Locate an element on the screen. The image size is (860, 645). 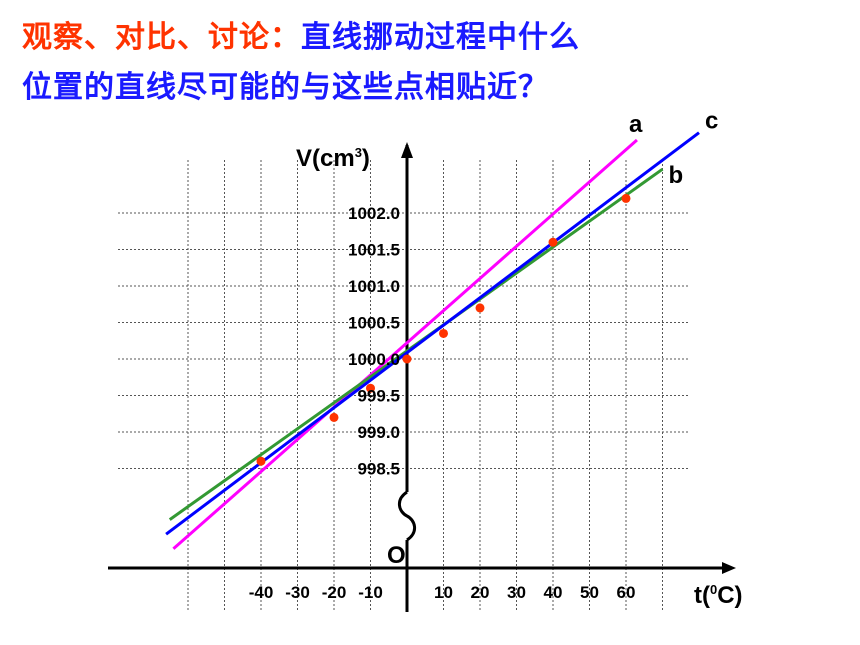
y-tick-label: 1001.5 is located at coordinates (374, 250).